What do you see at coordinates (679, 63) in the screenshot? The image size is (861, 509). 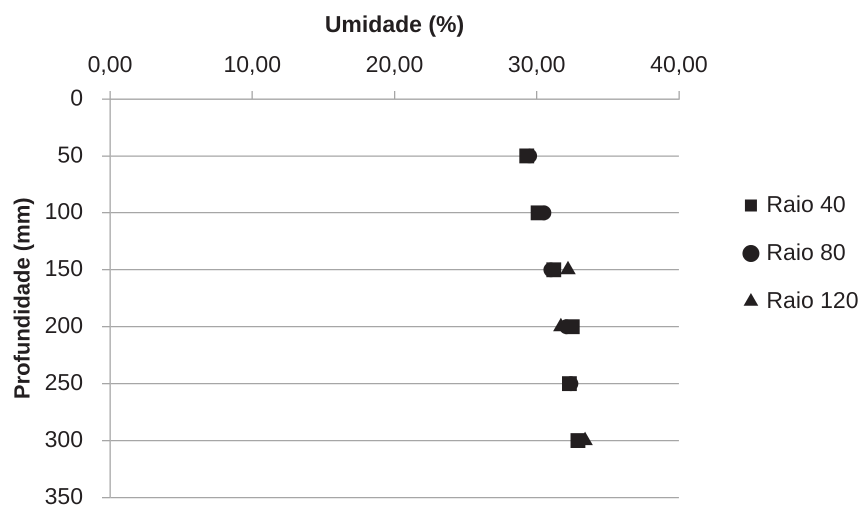 I see `x-tick-label: 40,00` at bounding box center [679, 63].